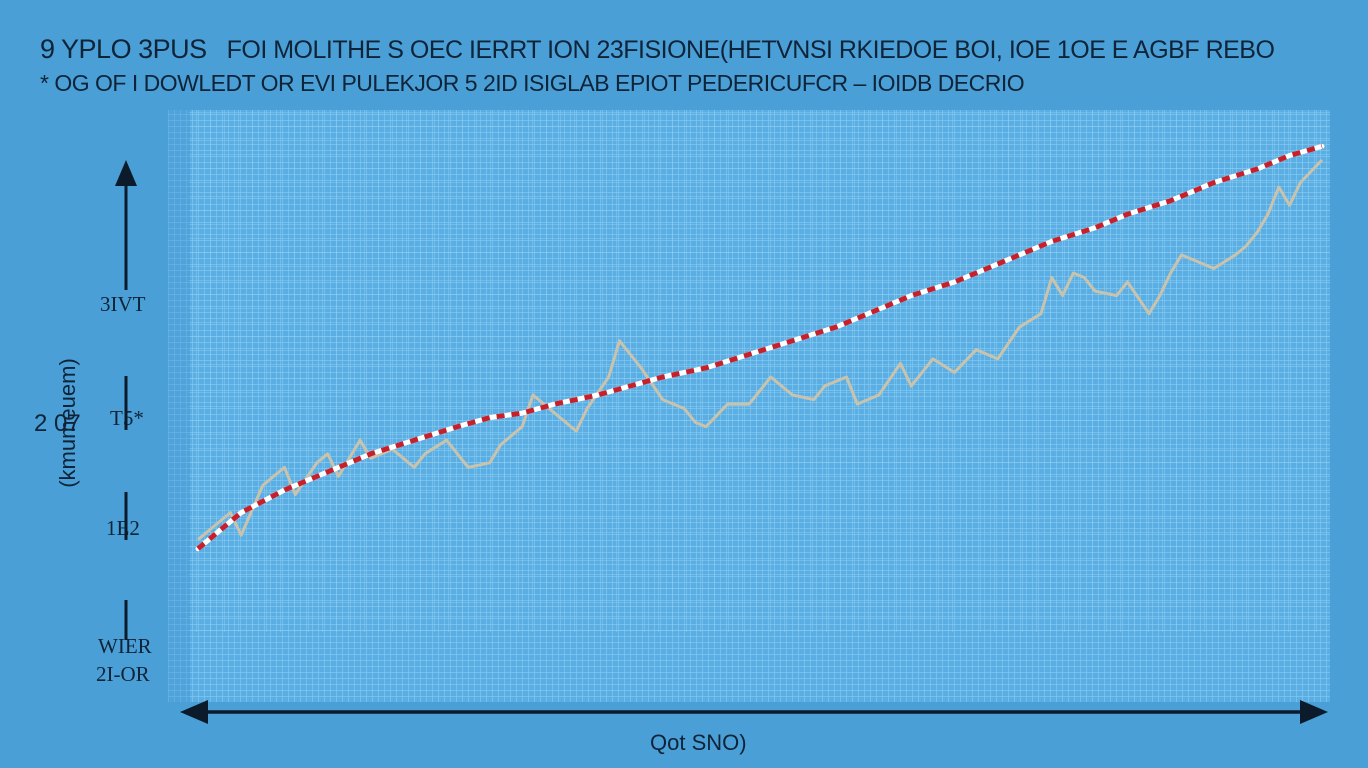 This screenshot has width=1368, height=768. What do you see at coordinates (123, 49) in the screenshot?
I see `chart-title-prefix: 9 YPLO 3PUS` at bounding box center [123, 49].